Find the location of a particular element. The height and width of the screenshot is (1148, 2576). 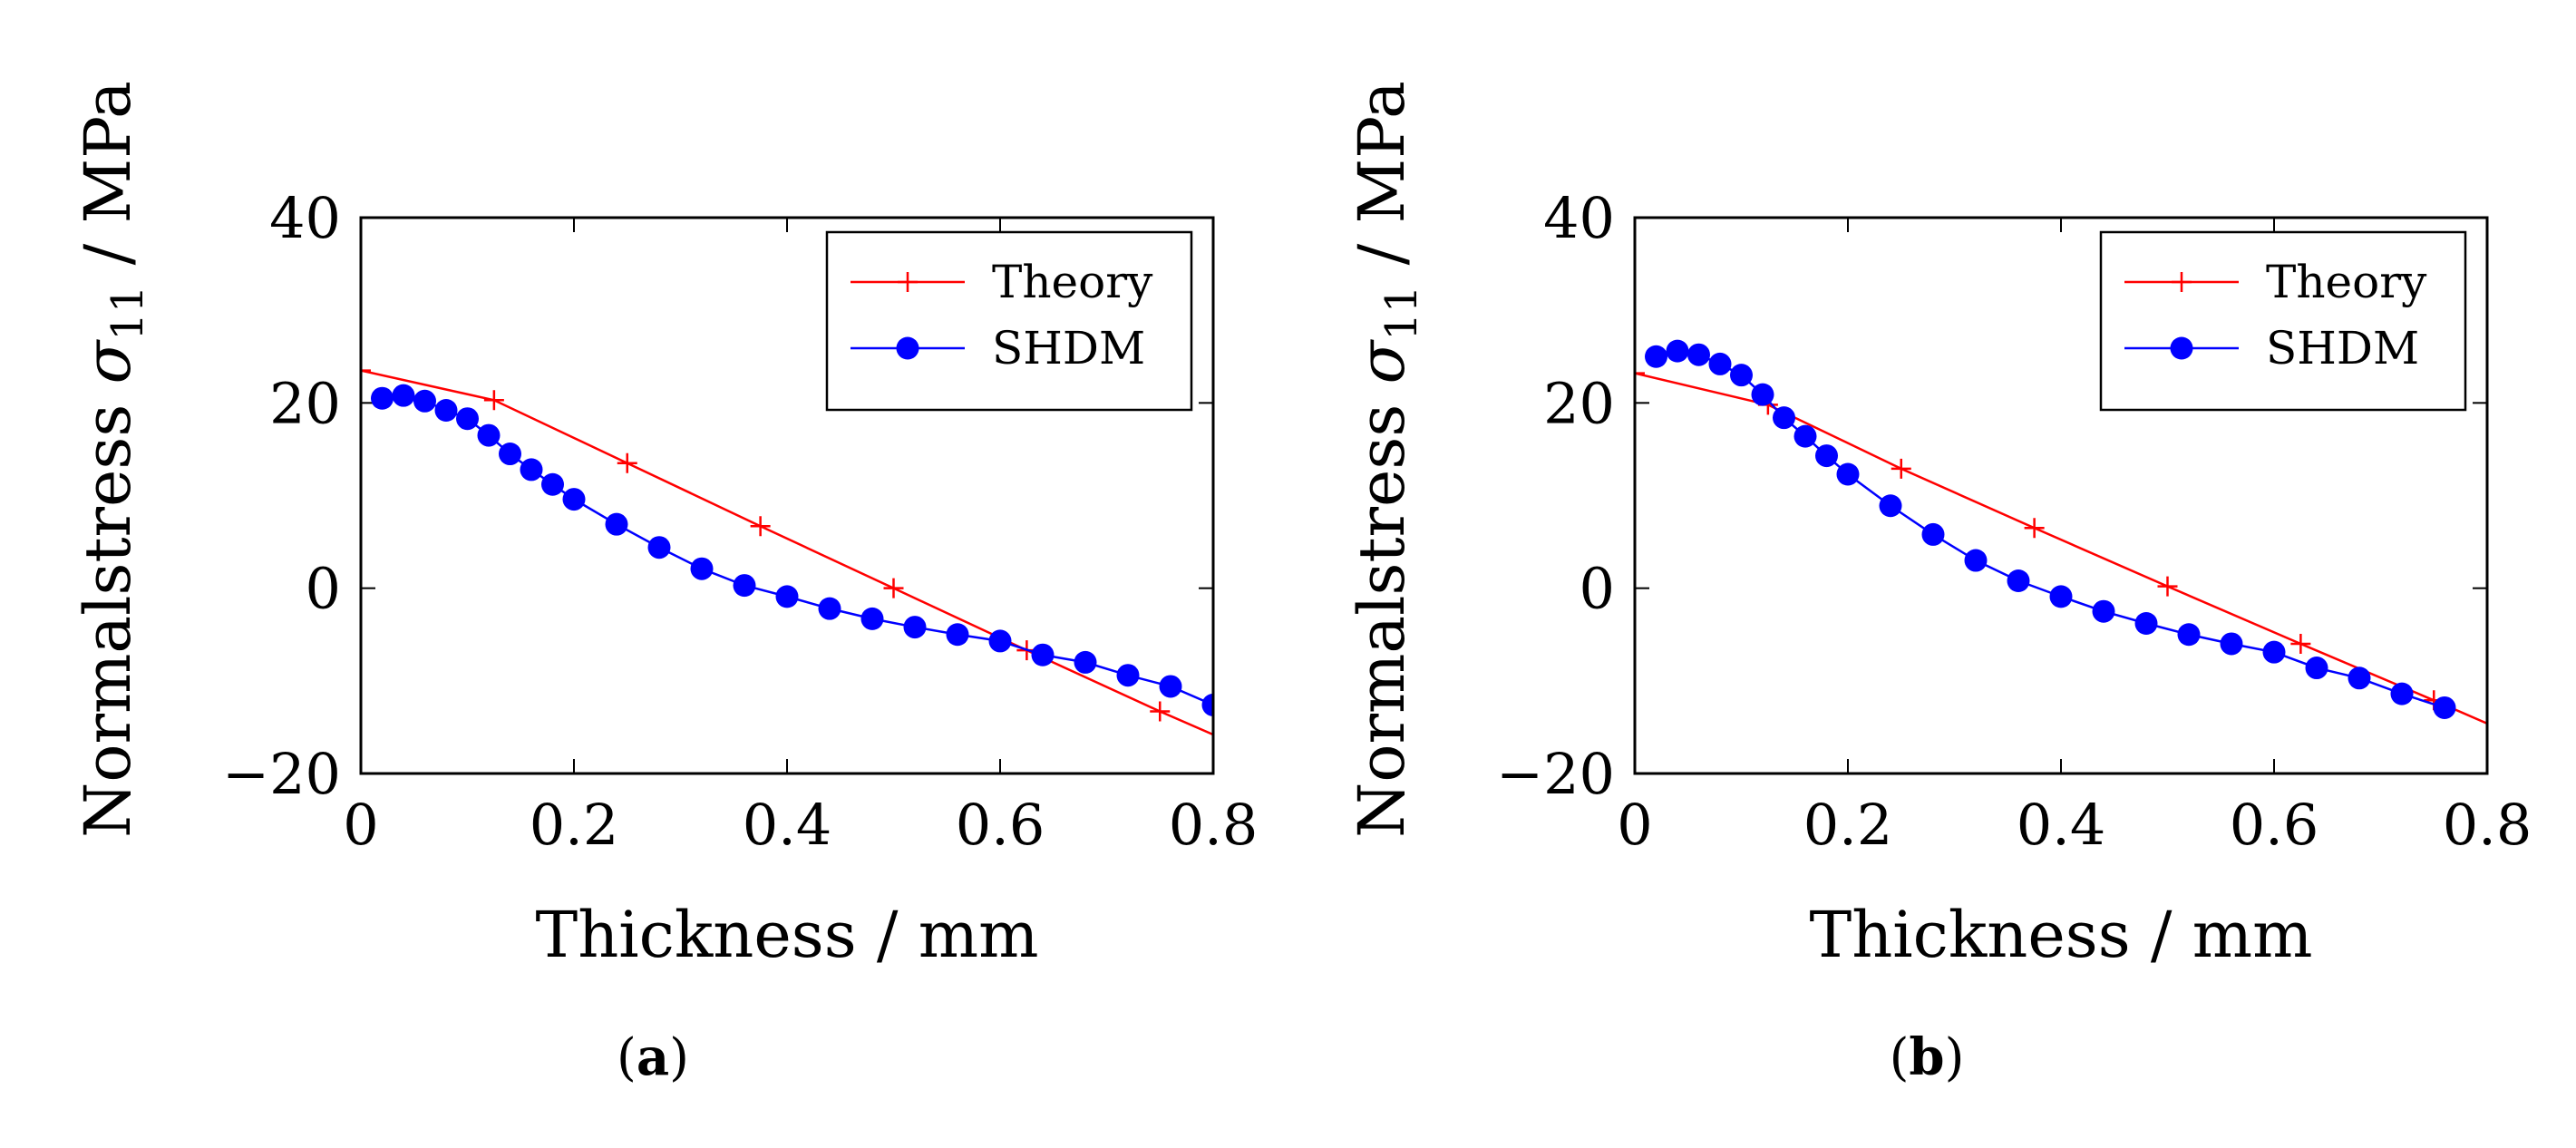

legend: Theory SHDM is located at coordinates (1009, 321).